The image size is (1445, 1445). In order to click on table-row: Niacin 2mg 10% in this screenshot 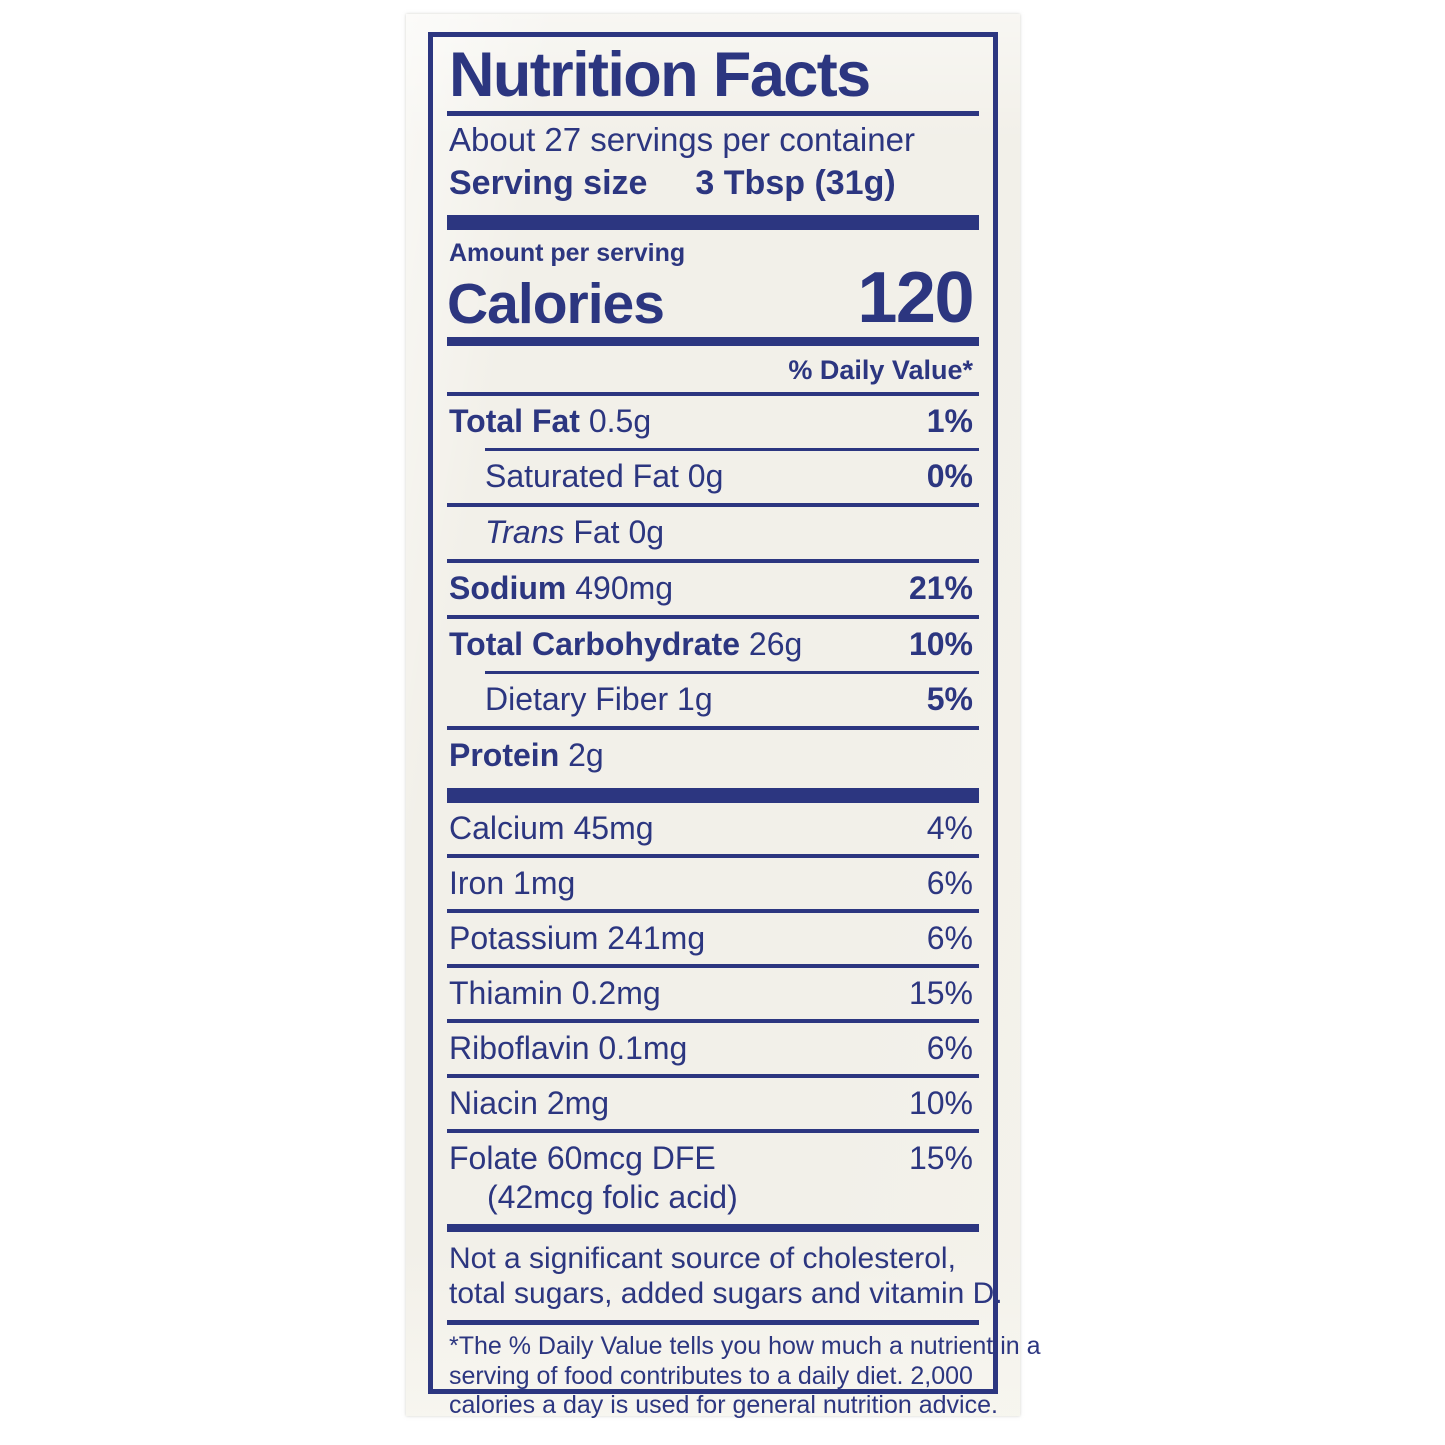, I will do `click(713, 1103)`.